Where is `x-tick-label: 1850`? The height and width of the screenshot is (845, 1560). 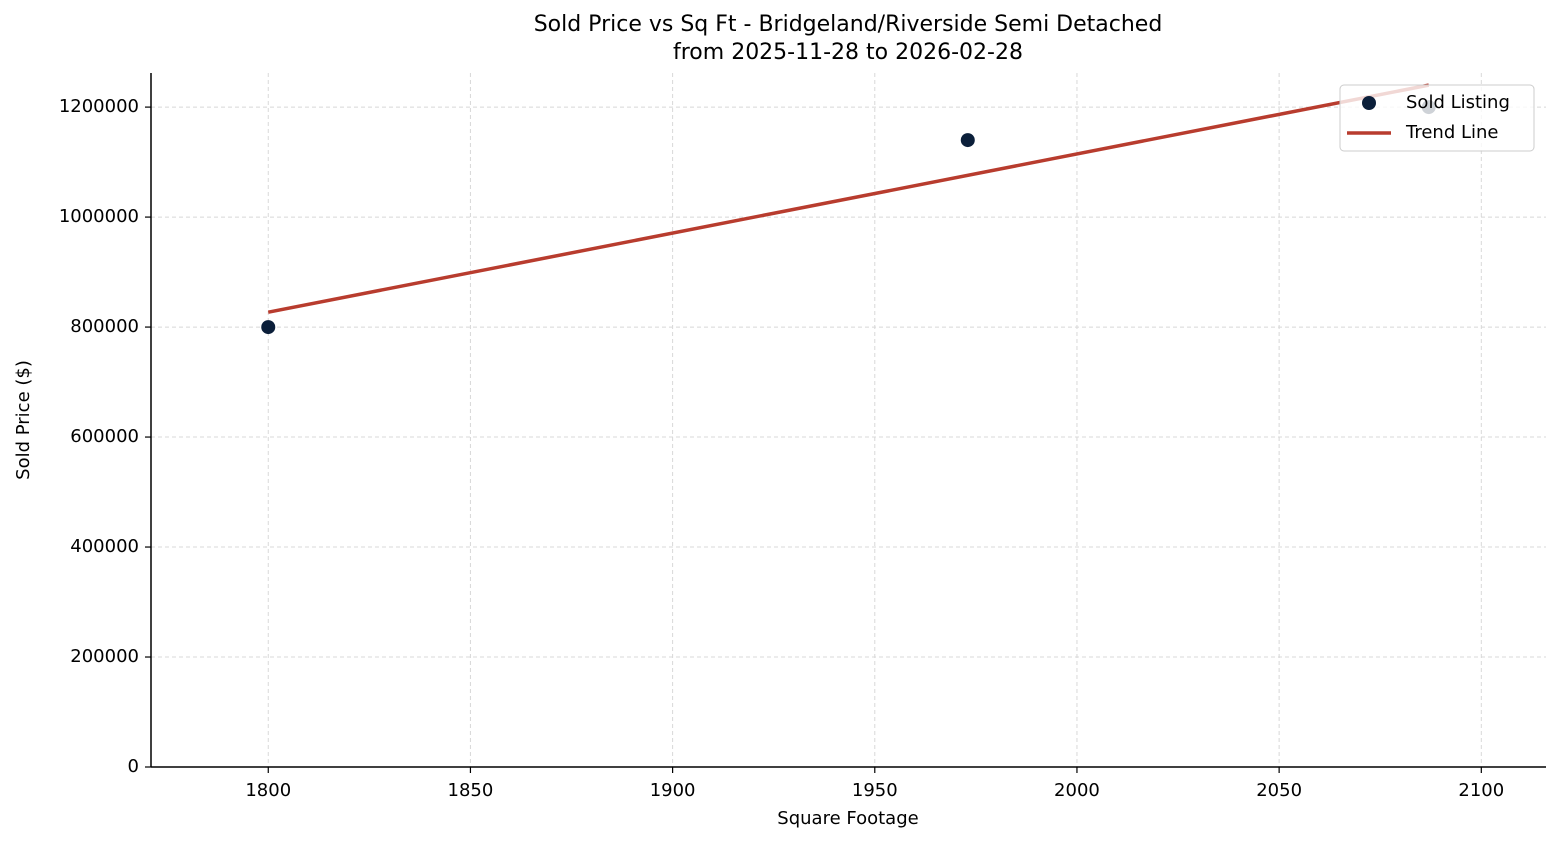 x-tick-label: 1850 is located at coordinates (471, 790).